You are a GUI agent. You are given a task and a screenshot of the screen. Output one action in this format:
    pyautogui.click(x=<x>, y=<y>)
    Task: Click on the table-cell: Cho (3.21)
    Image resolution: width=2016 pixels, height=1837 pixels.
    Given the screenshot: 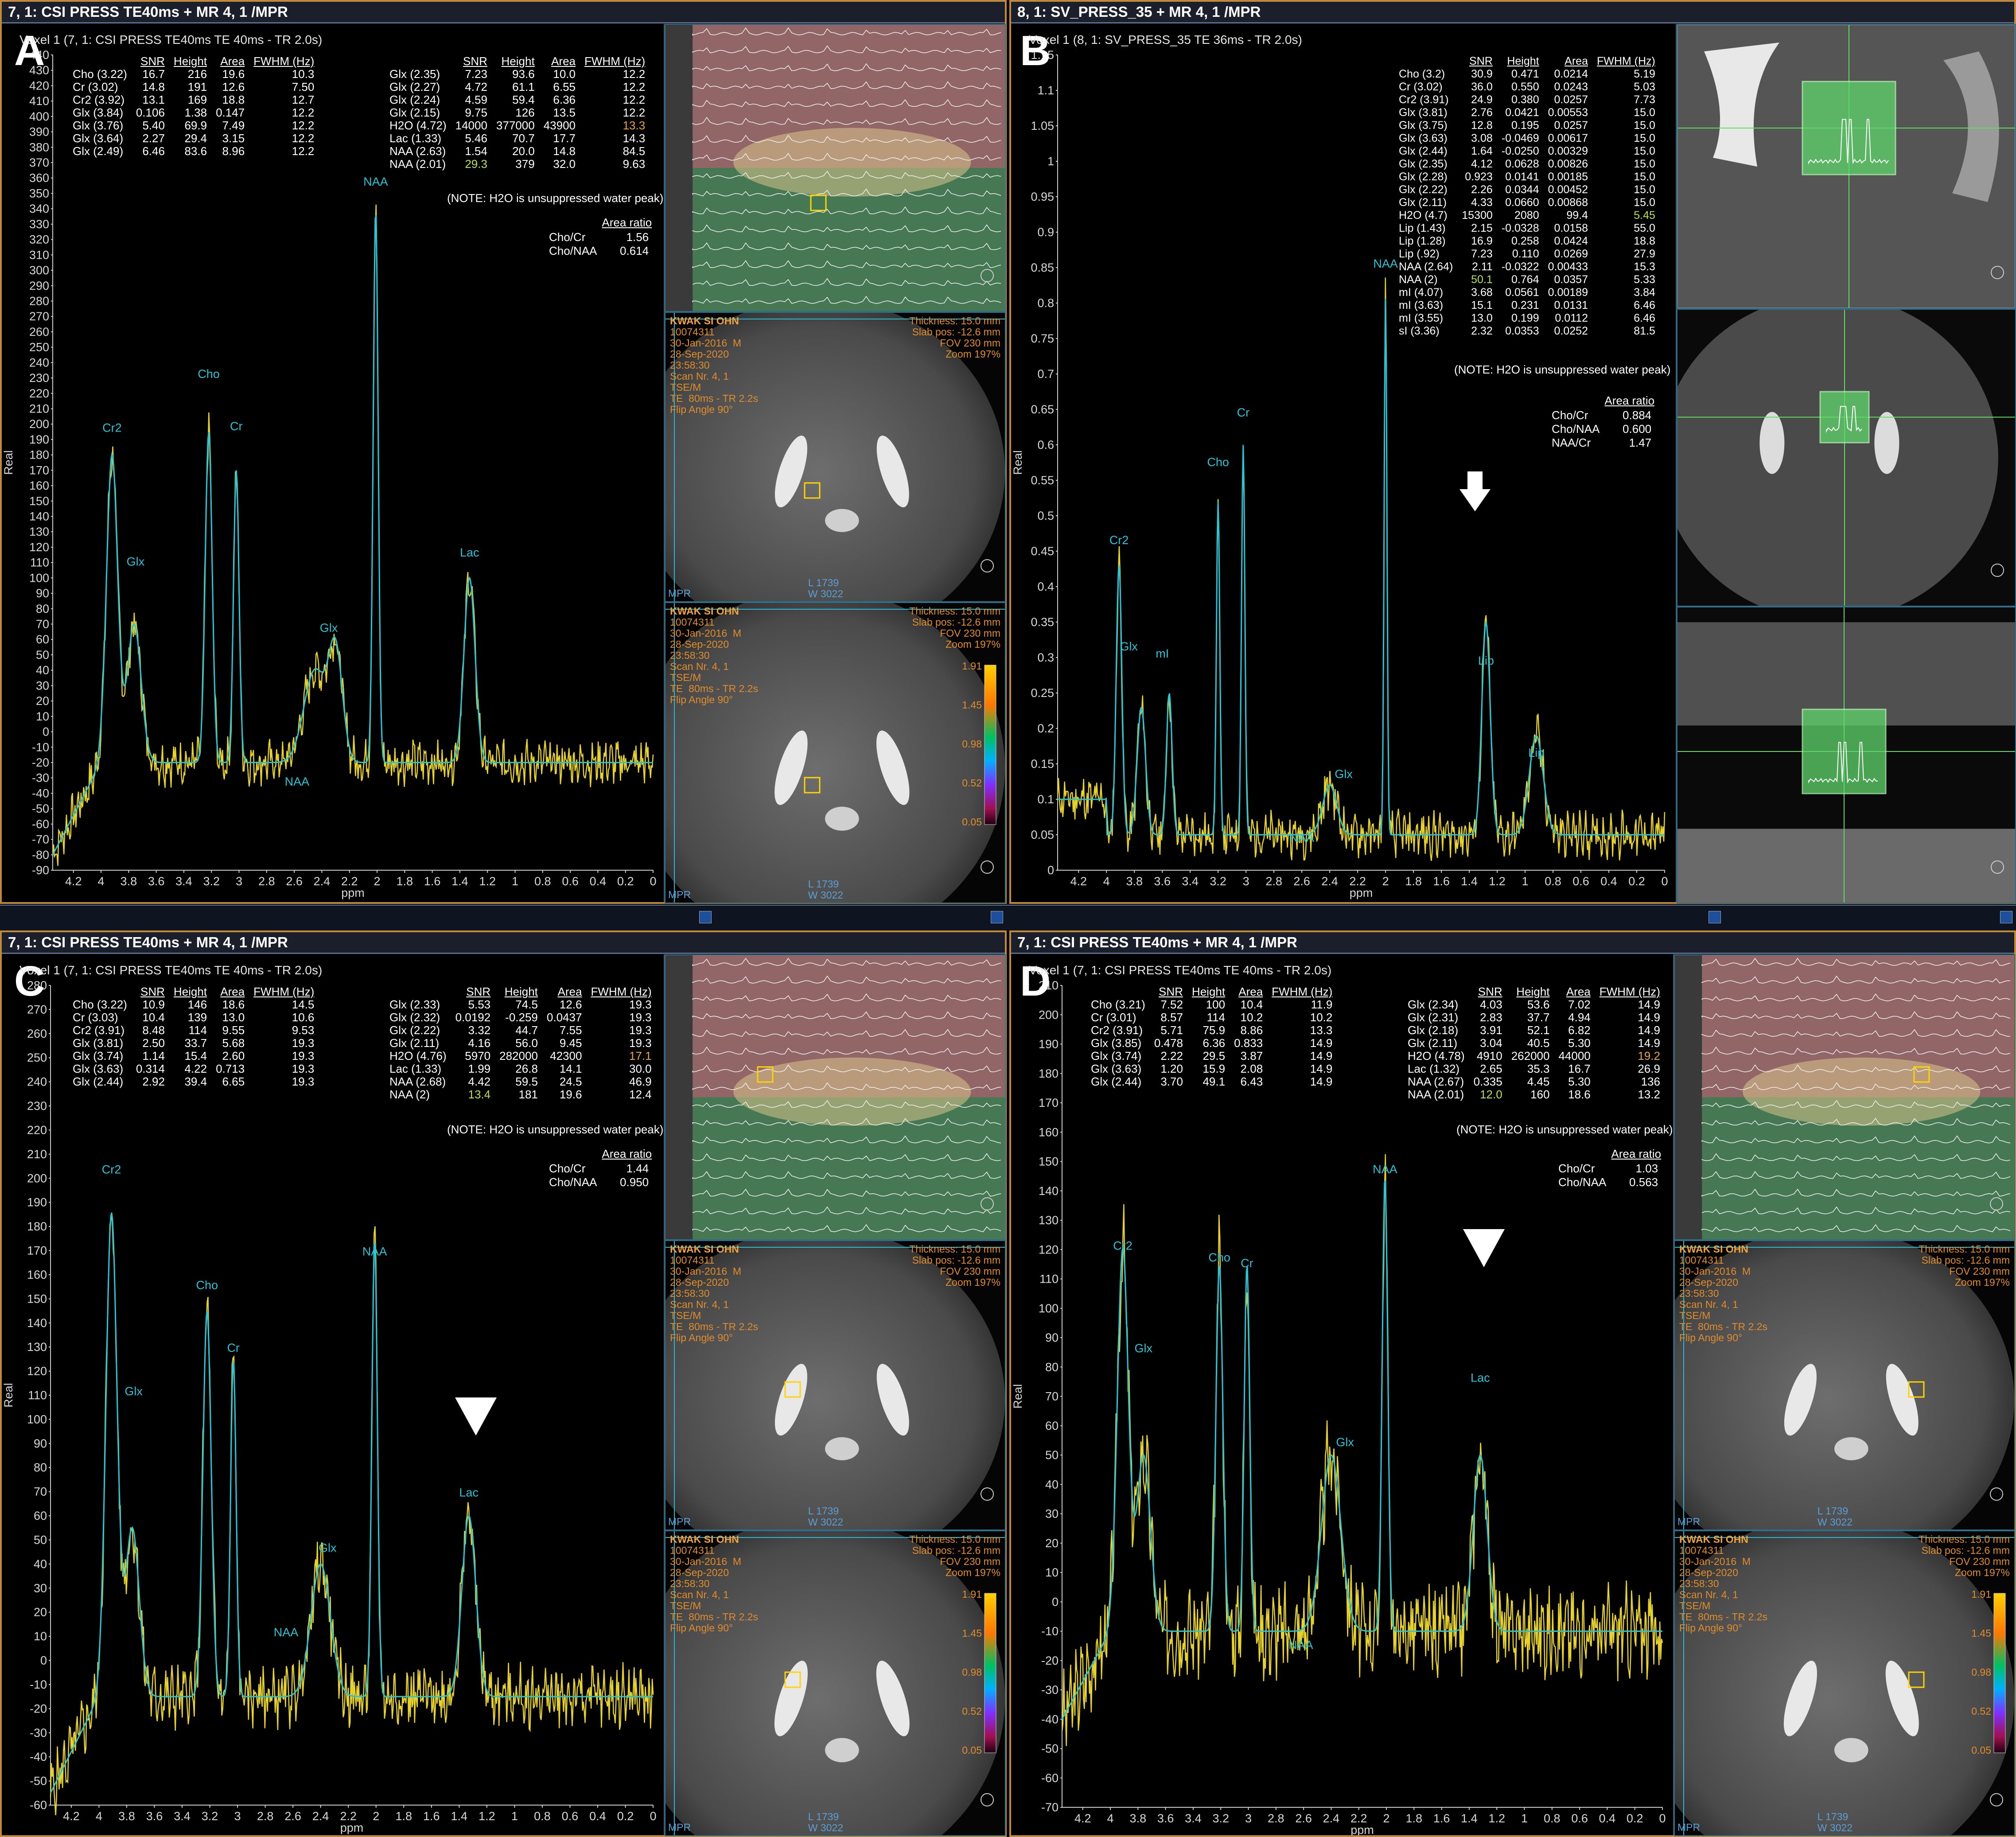 What is the action you would take?
    pyautogui.click(x=1118, y=1004)
    